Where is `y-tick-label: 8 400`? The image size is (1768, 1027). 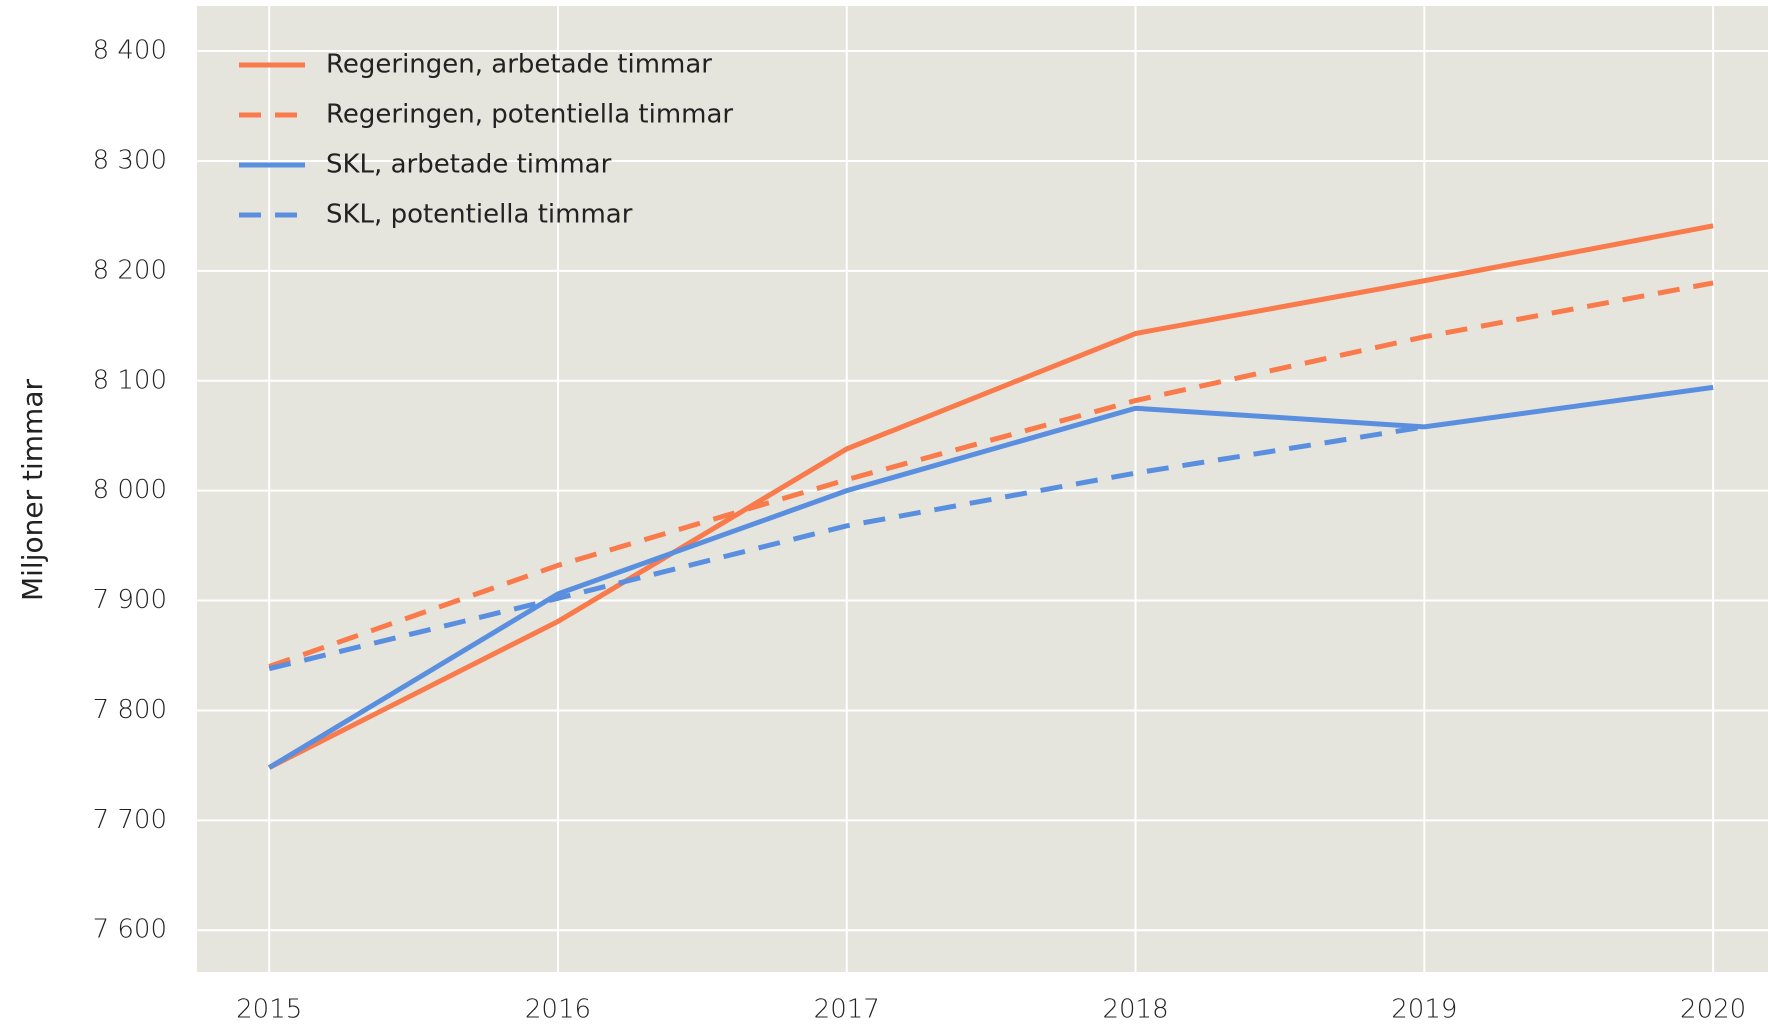
y-tick-label: 8 400 is located at coordinates (130, 51).